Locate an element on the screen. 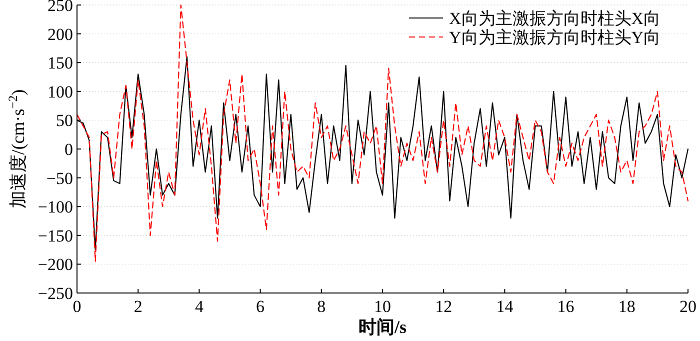 The width and height of the screenshot is (700, 341). y-tick-label: 50 is located at coordinates (64, 120).